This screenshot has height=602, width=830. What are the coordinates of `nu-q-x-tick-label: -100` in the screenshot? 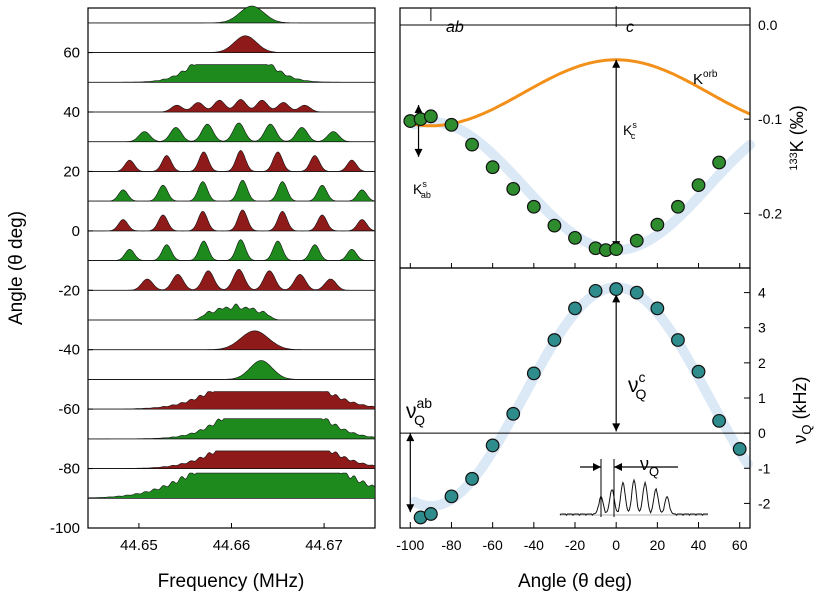 It's located at (410, 545).